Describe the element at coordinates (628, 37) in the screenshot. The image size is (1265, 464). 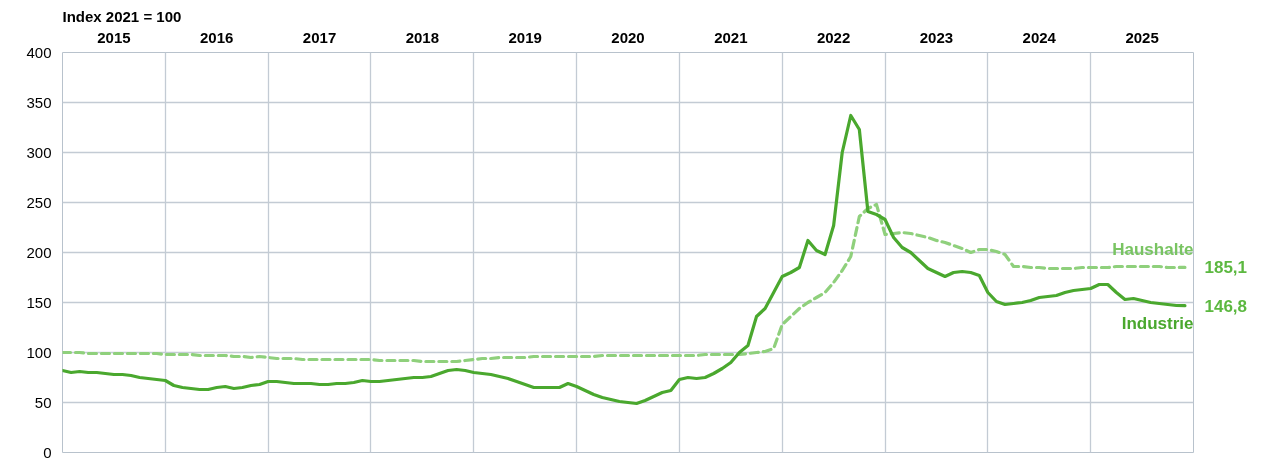
I see `x-tick-label: 2020` at that location.